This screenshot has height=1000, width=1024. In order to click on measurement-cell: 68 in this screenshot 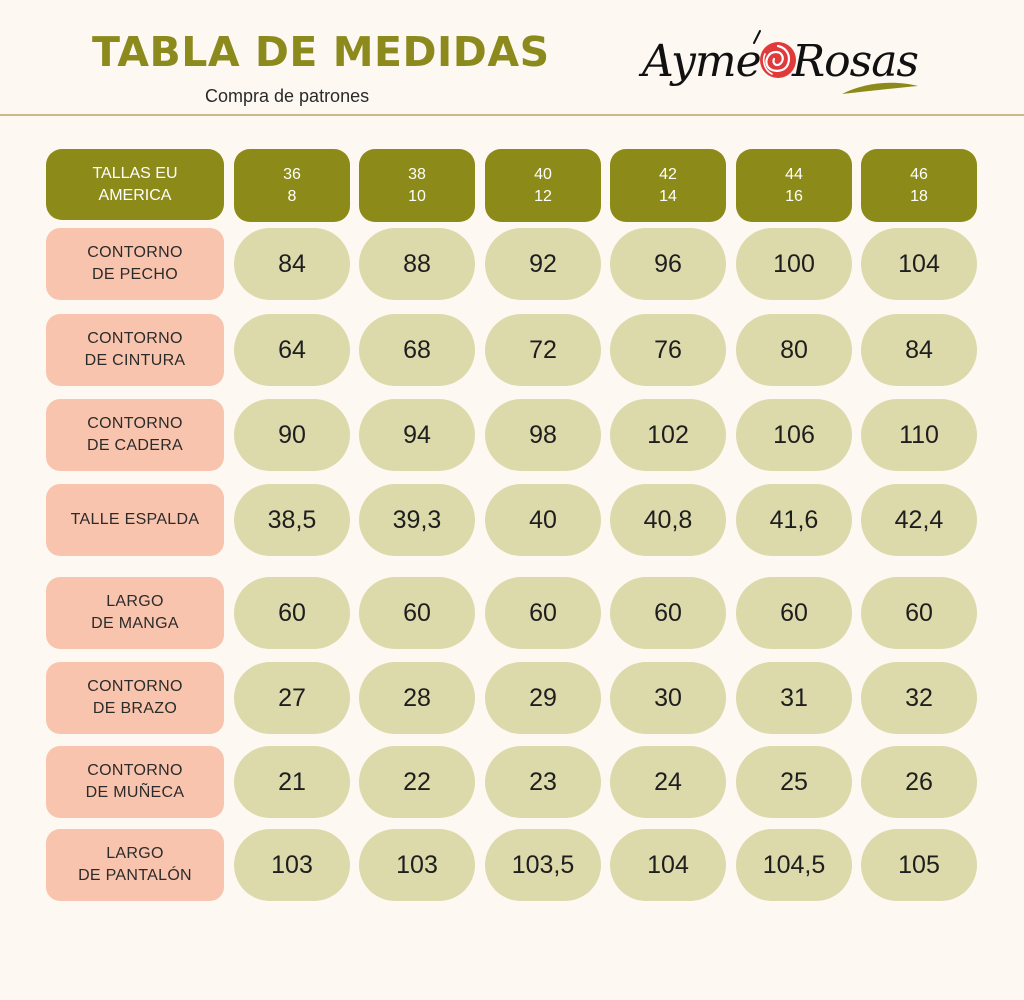, I will do `click(417, 350)`.